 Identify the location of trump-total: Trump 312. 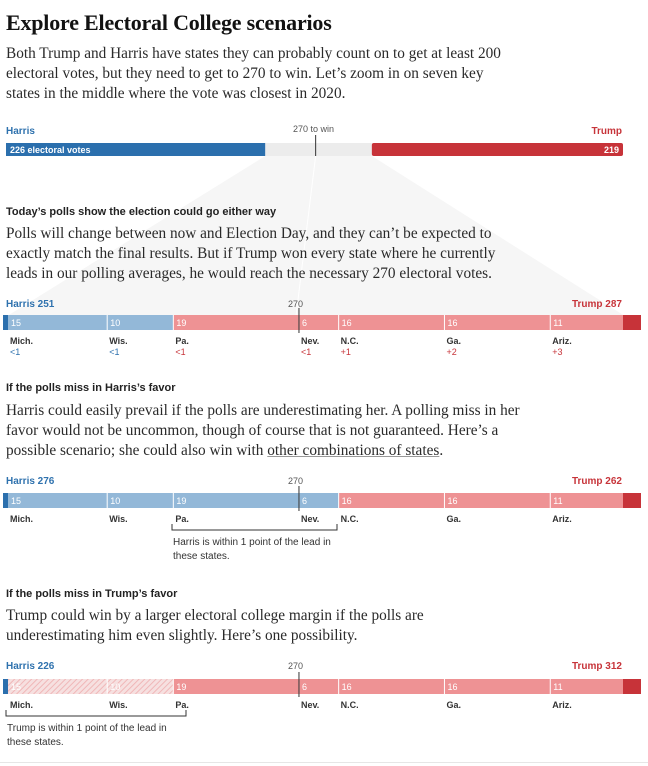
(596, 666).